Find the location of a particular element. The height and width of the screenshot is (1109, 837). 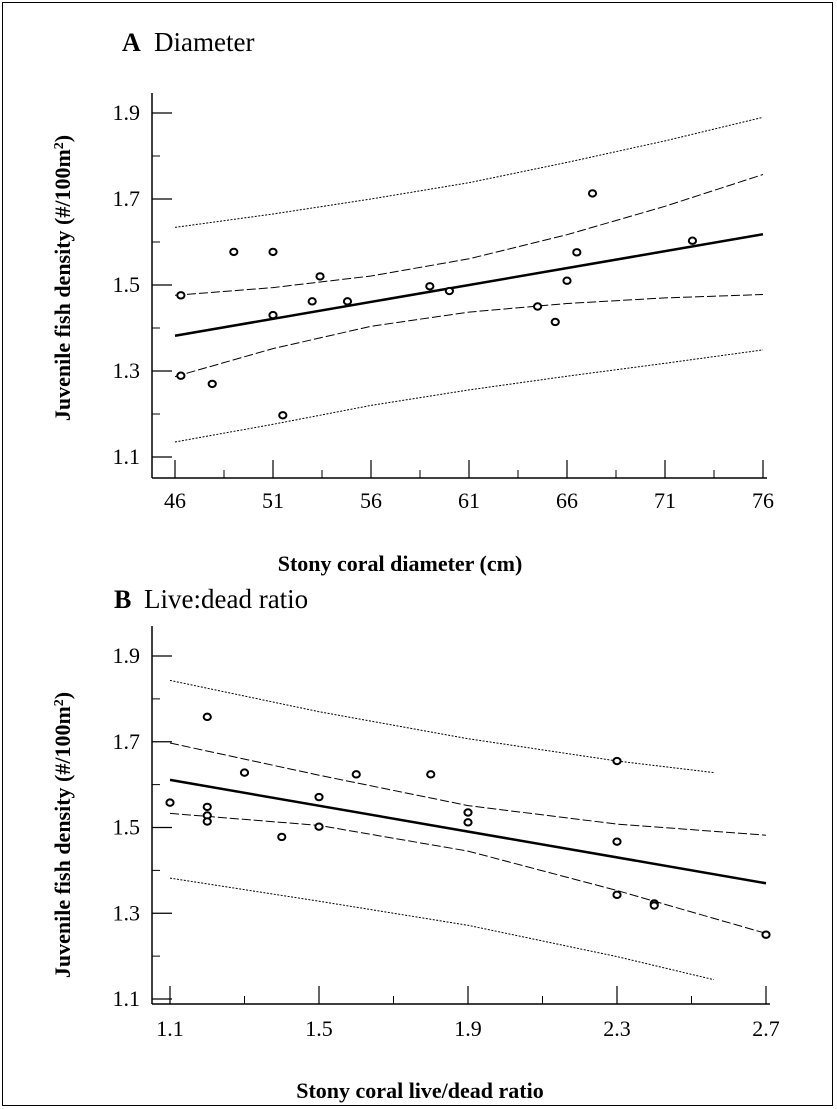

panel-a-y-tick-label: 1.1 is located at coordinates (127, 456).